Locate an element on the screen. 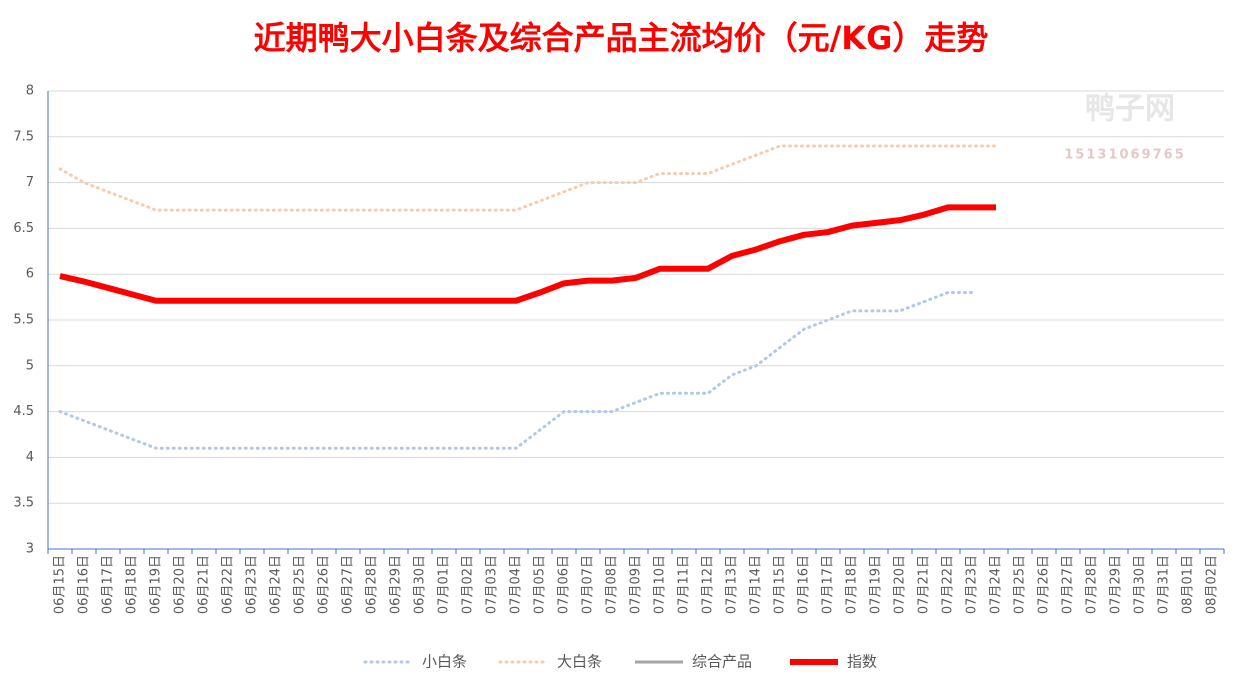 The width and height of the screenshot is (1243, 692). x-tick-label: 07月05日 is located at coordinates (540, 584).